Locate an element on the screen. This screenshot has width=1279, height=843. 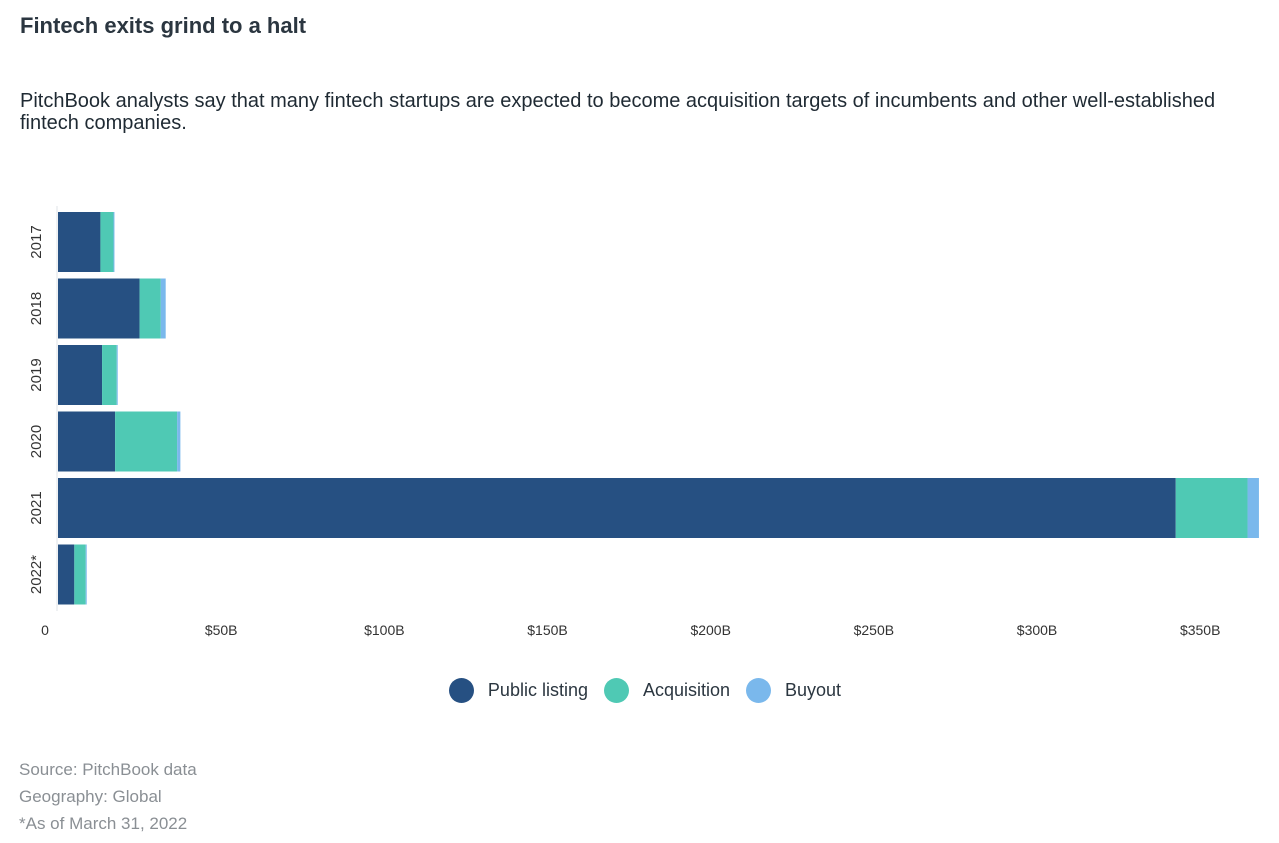
legend-item-public-listing: Public listing is located at coordinates (518, 690).